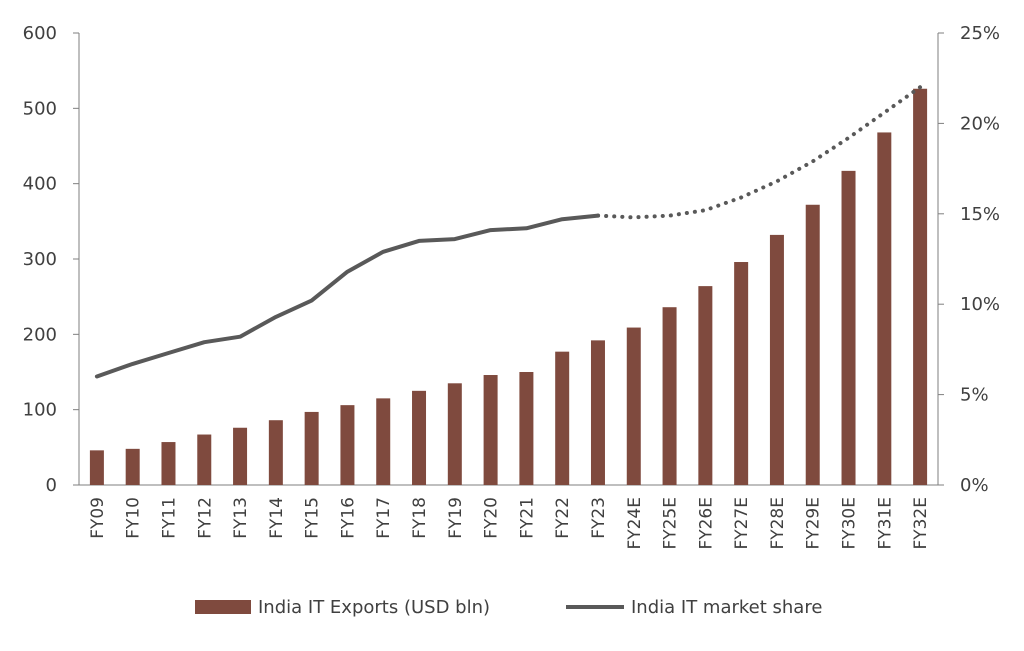  I want to click on bar-fy13, so click(240, 456).